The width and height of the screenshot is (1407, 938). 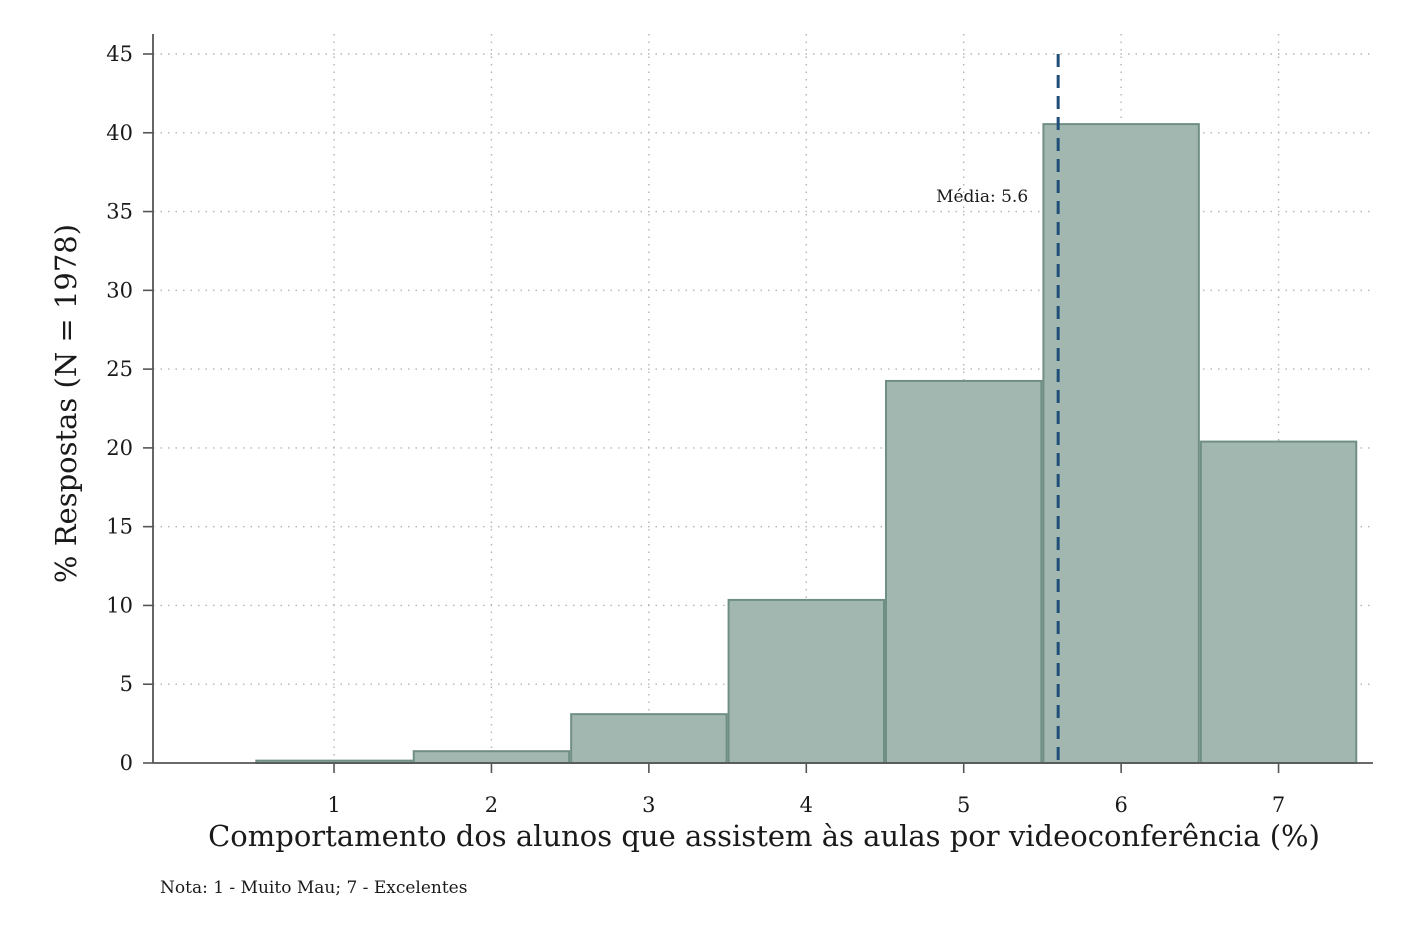 I want to click on y-tick-label: 40, so click(x=119, y=133).